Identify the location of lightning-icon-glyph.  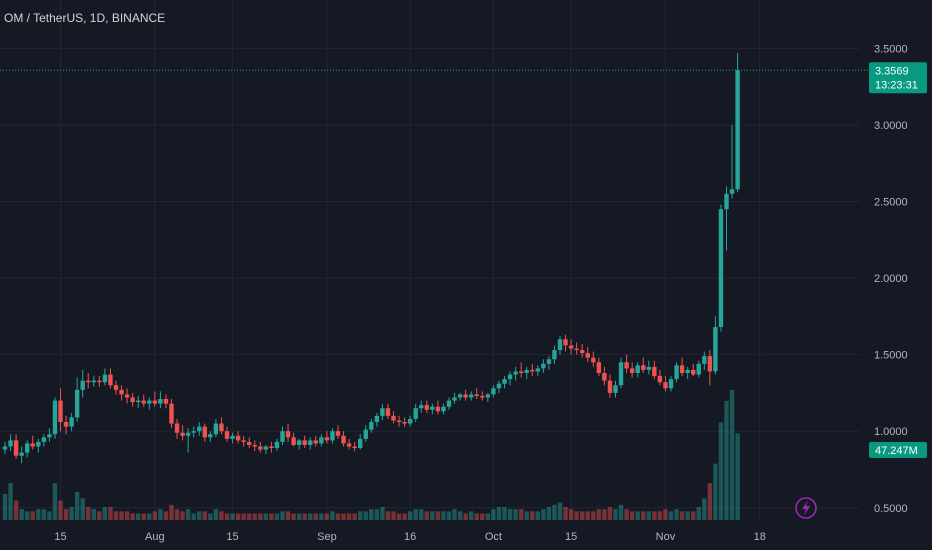
(806, 508).